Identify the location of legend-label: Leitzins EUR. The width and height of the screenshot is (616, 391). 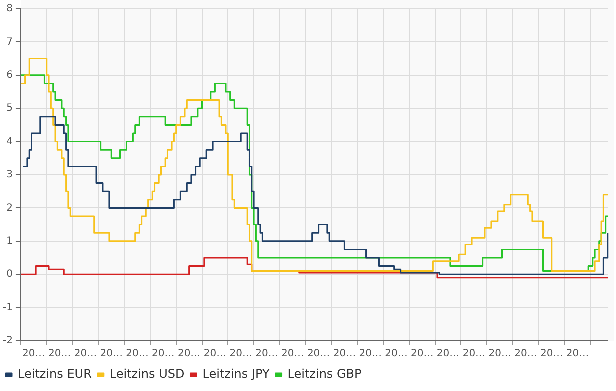
(55, 374).